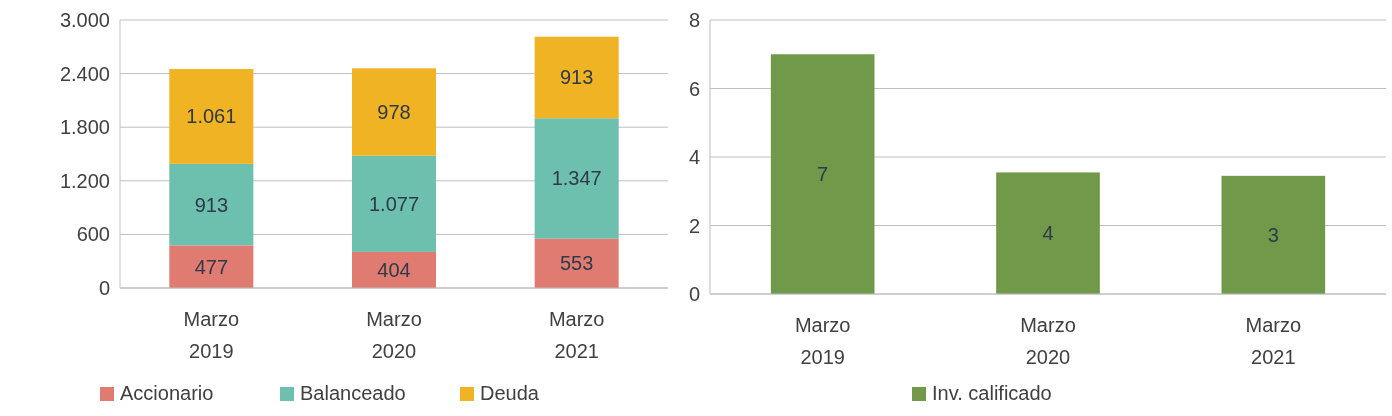 Image resolution: width=1392 pixels, height=416 pixels. I want to click on data-label: 7, so click(823, 174).